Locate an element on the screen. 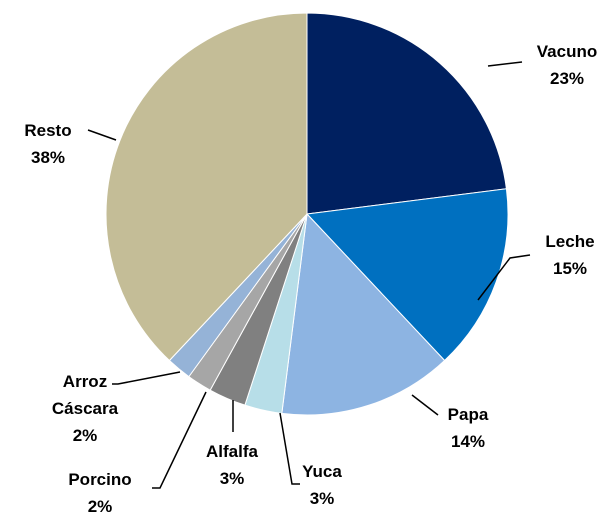 This screenshot has height=519, width=611. slice-label: Alfalfa 3% is located at coordinates (232, 465).